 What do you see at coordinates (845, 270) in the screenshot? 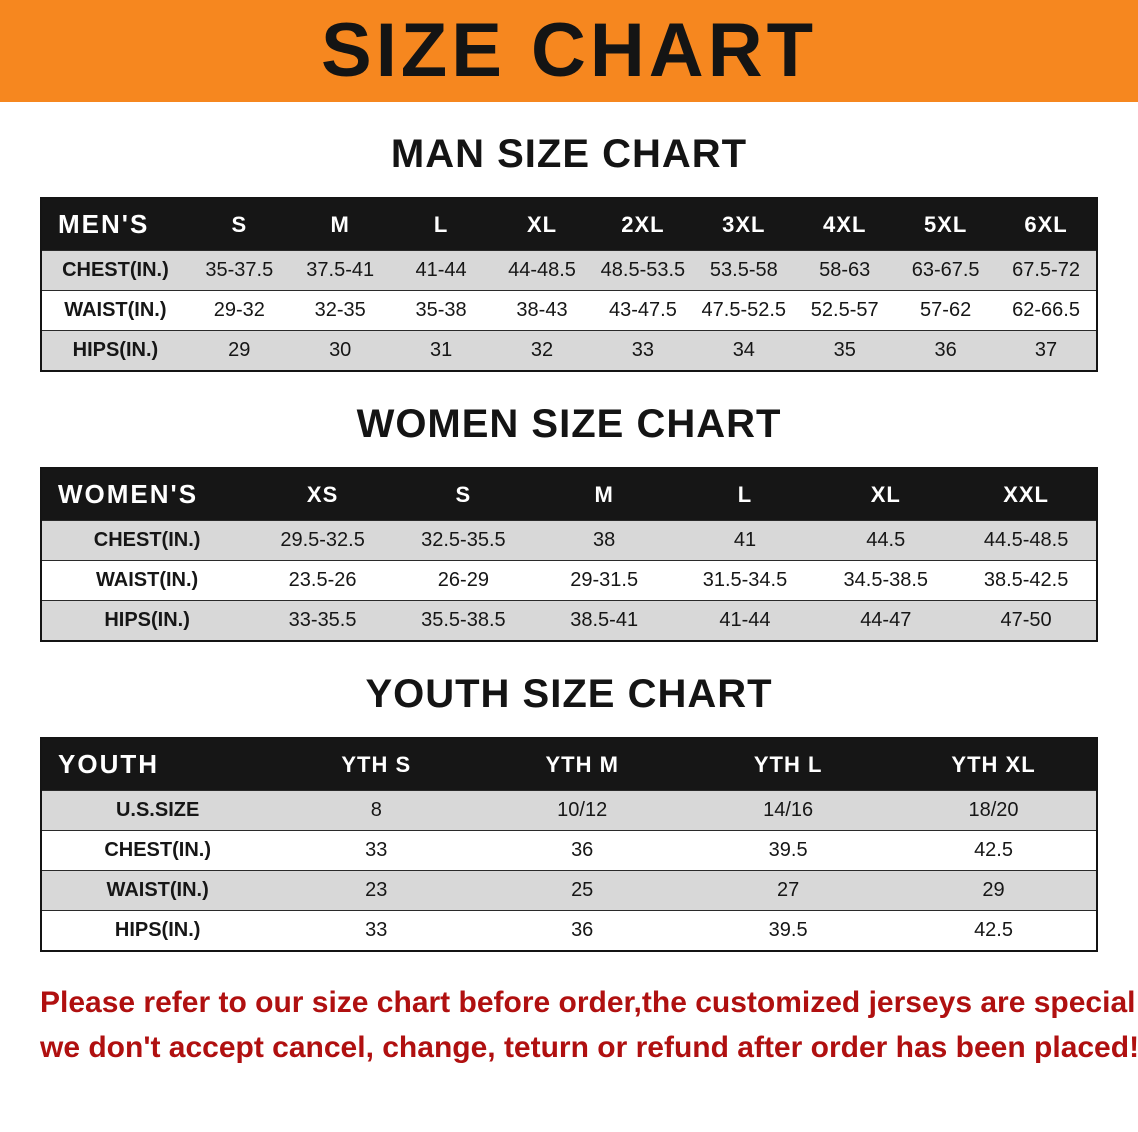
I see `data-cell: 58-63` at bounding box center [845, 270].